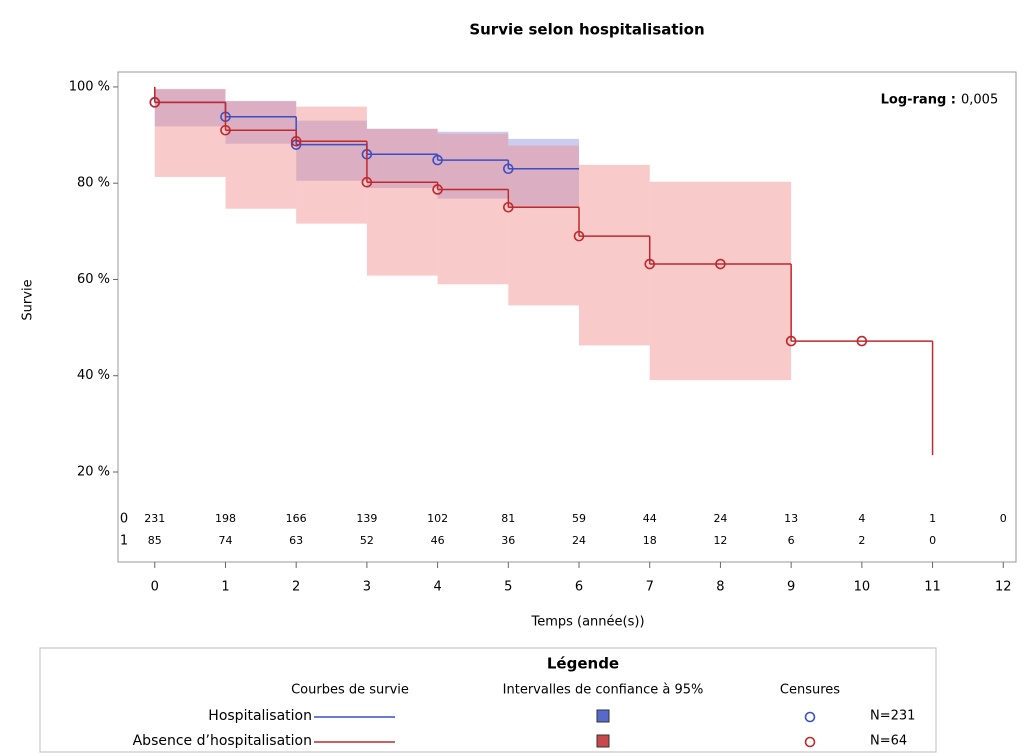 The image size is (1027, 756). What do you see at coordinates (93, 279) in the screenshot?
I see `y-tick-label: 60 %` at bounding box center [93, 279].